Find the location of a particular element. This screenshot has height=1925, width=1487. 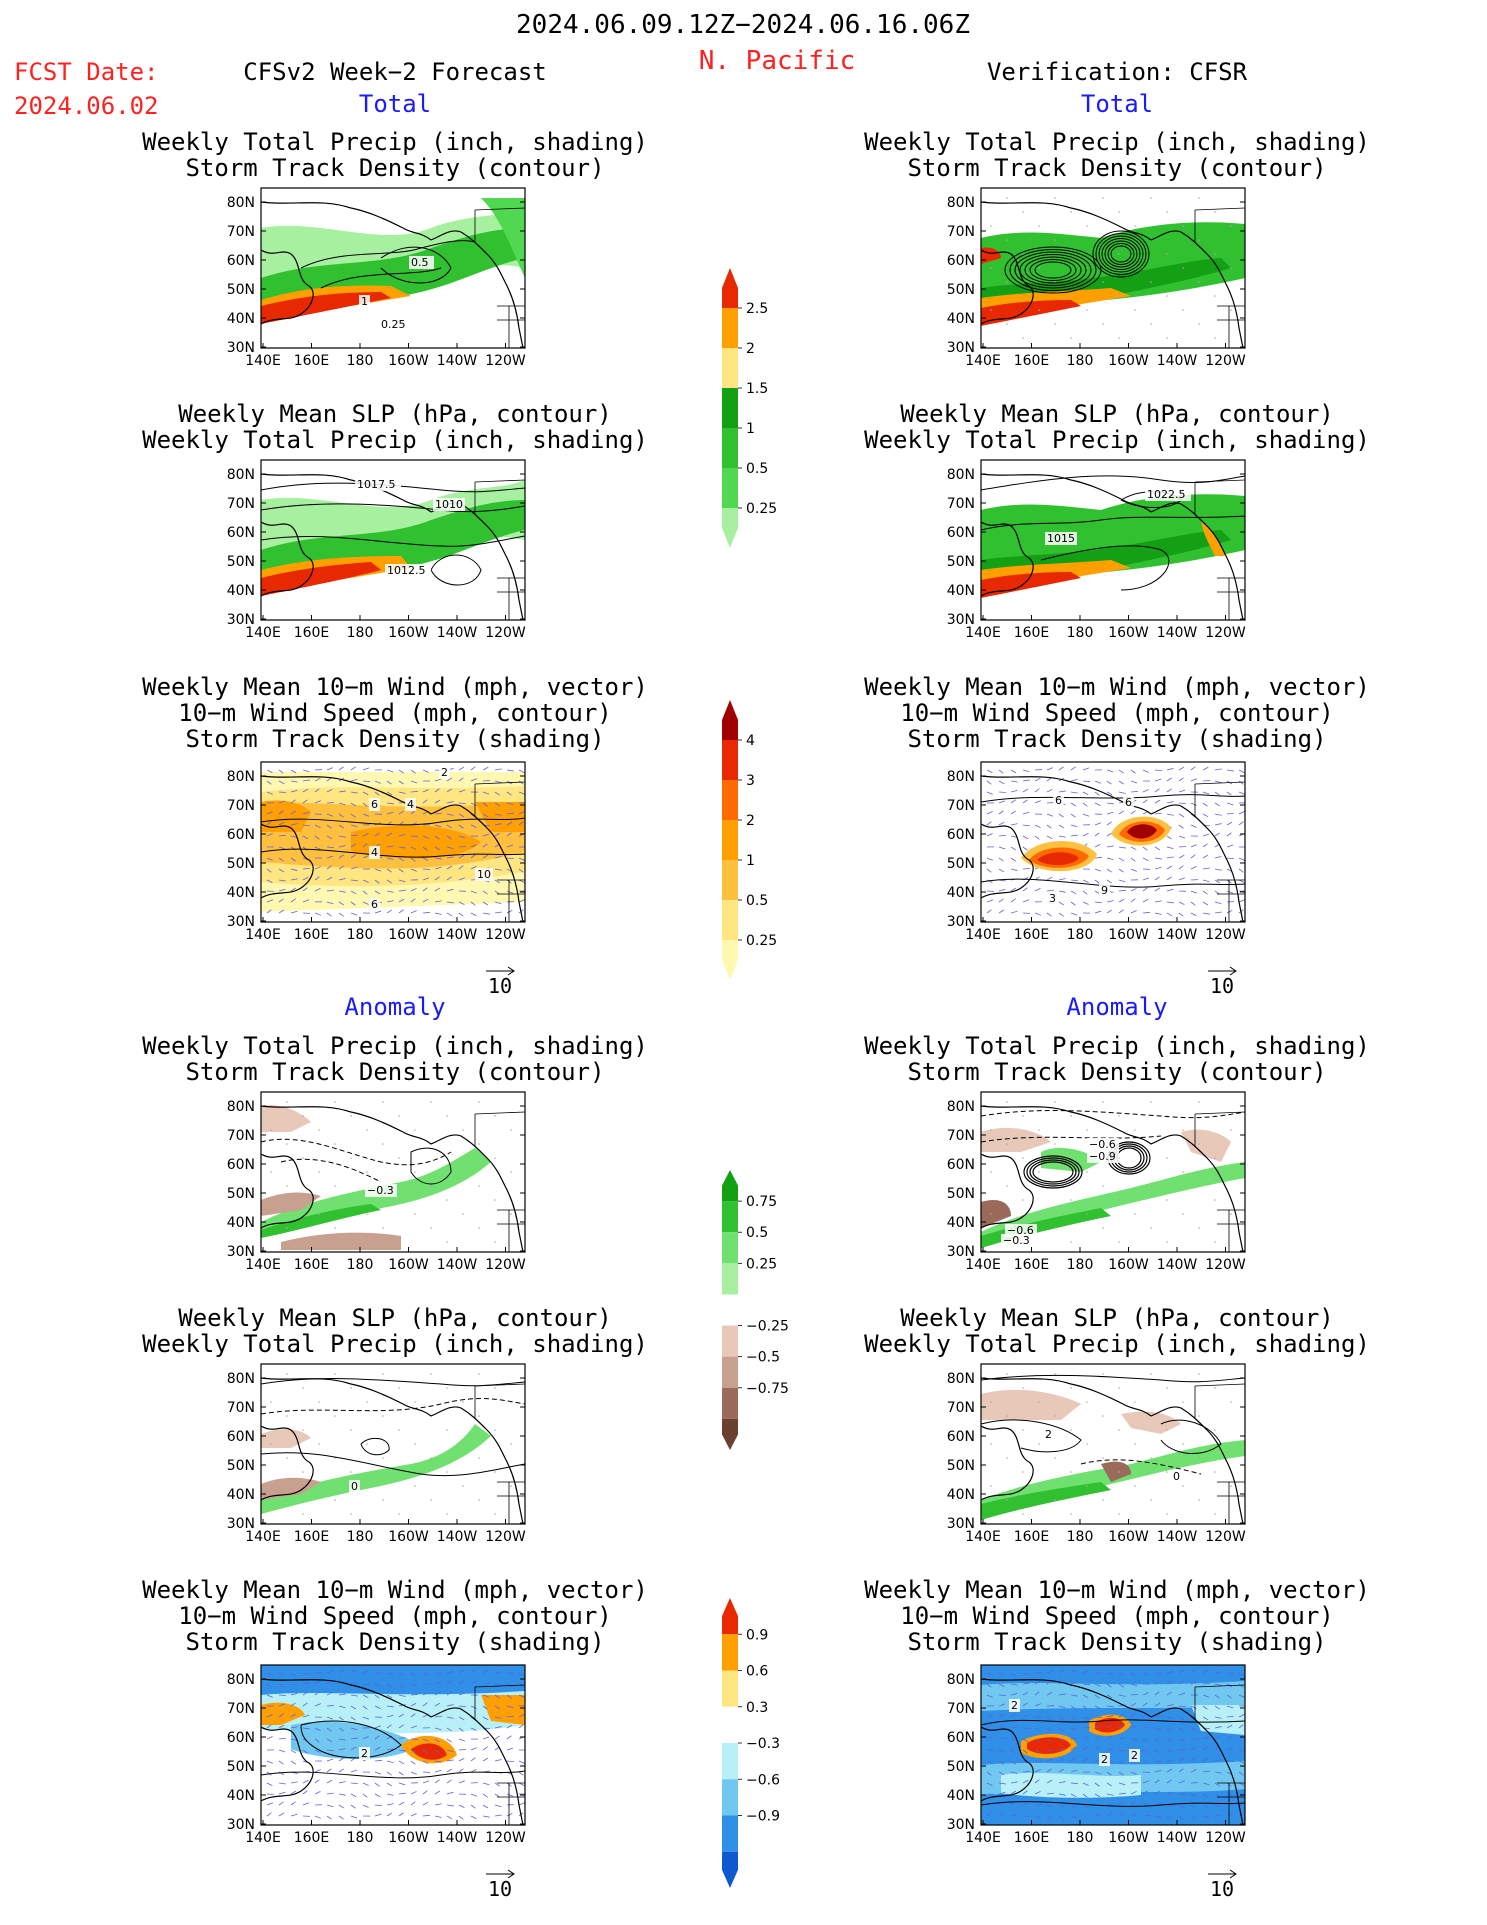

vector-reference: 10 is located at coordinates (1222, 982).